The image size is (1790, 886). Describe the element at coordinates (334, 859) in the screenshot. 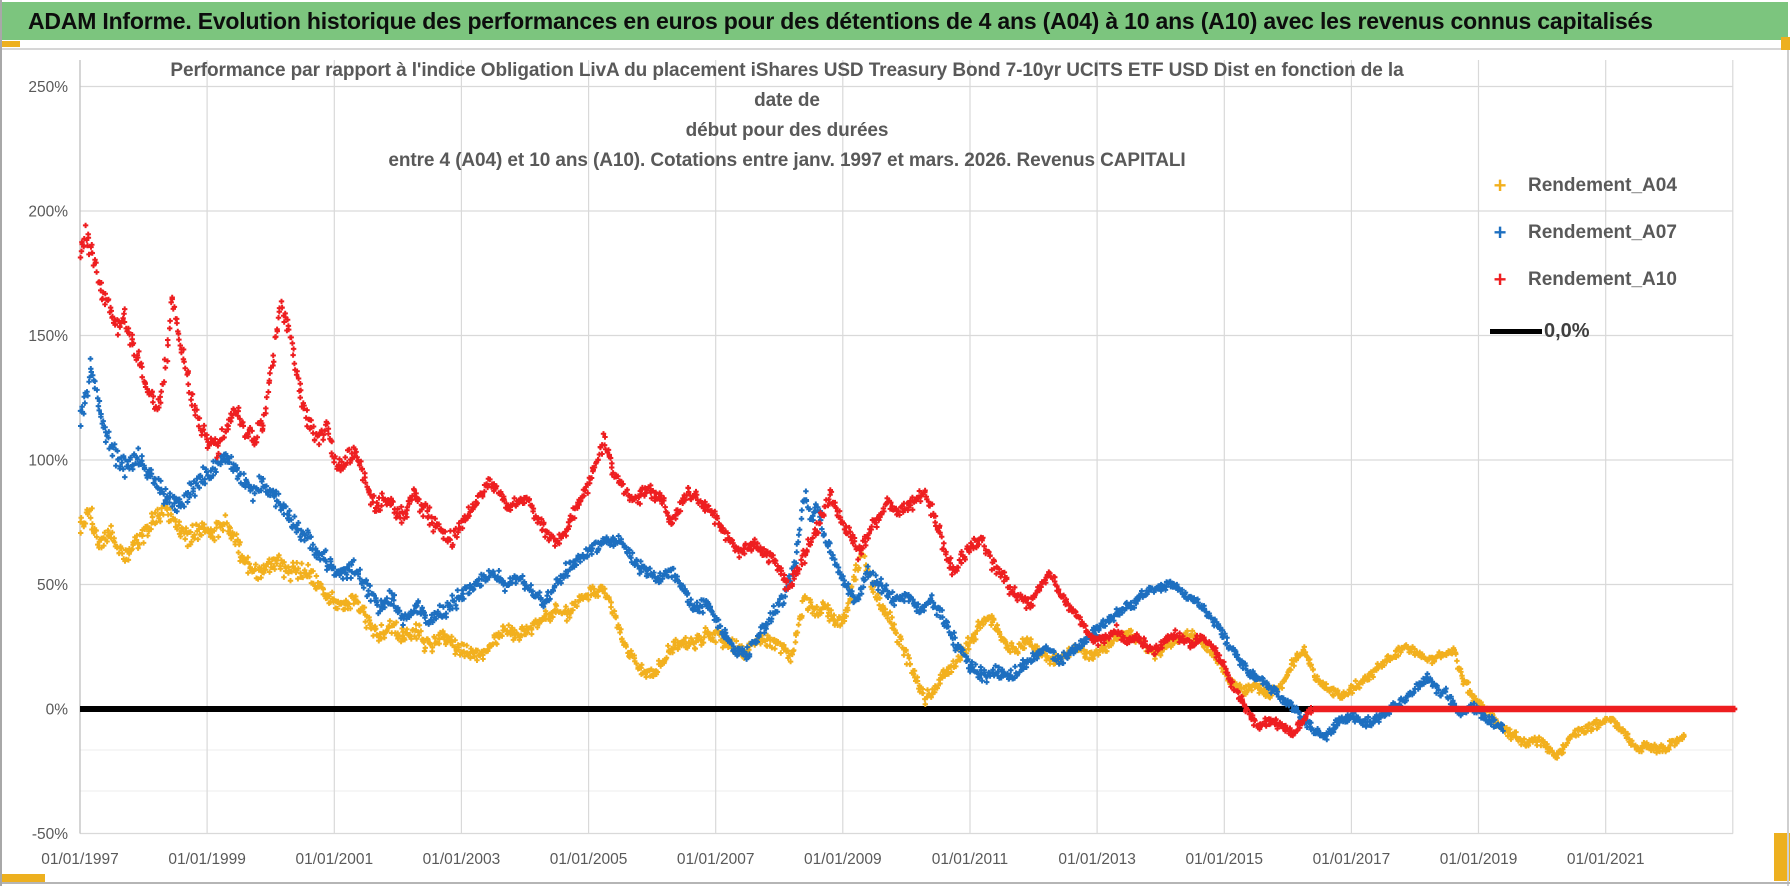

I see `x-axis-tick-label: 01/01/2001` at that location.